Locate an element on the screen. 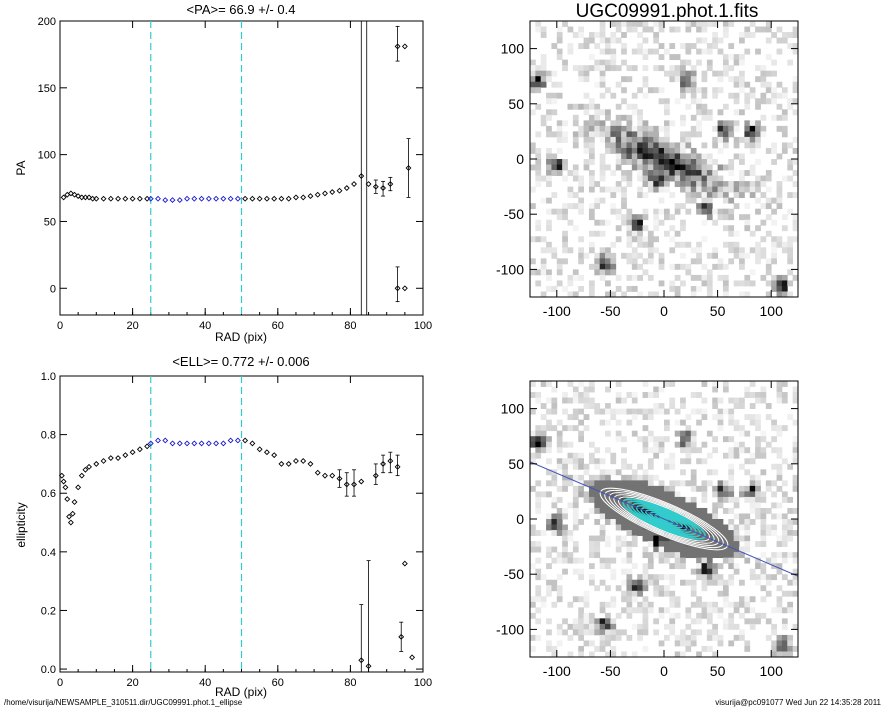 Image resolution: width=885 pixels, height=708 pixels. img1-x-tick-label: 50 is located at coordinates (718, 311).